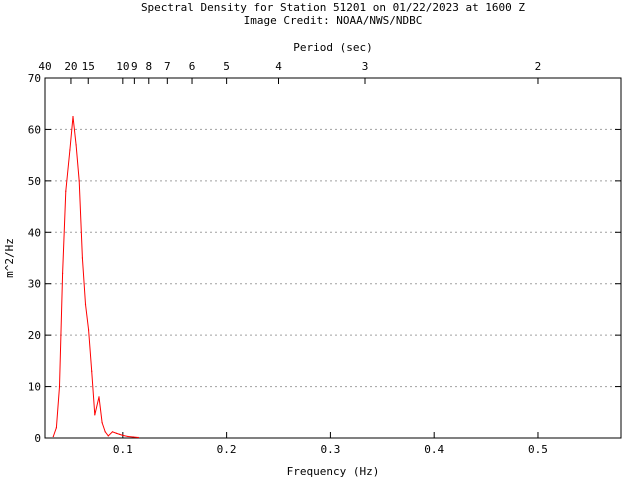  What do you see at coordinates (538, 66) in the screenshot?
I see `period-tick-label: 2` at bounding box center [538, 66].